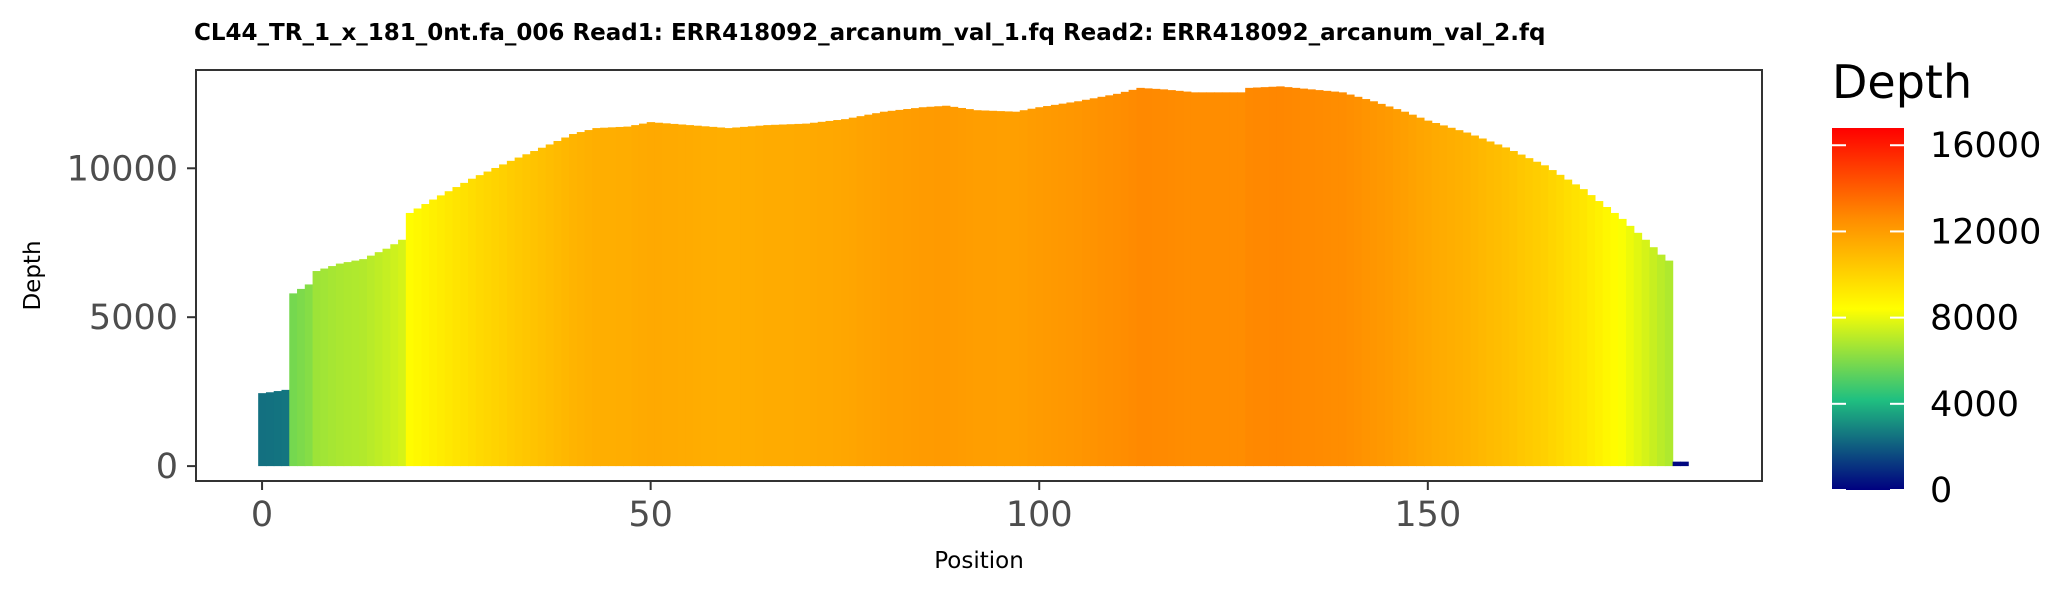 Image resolution: width=2066 pixels, height=594 pixels. Describe the element at coordinates (1974, 319) in the screenshot. I see `legend-tick-label: 8000` at that location.